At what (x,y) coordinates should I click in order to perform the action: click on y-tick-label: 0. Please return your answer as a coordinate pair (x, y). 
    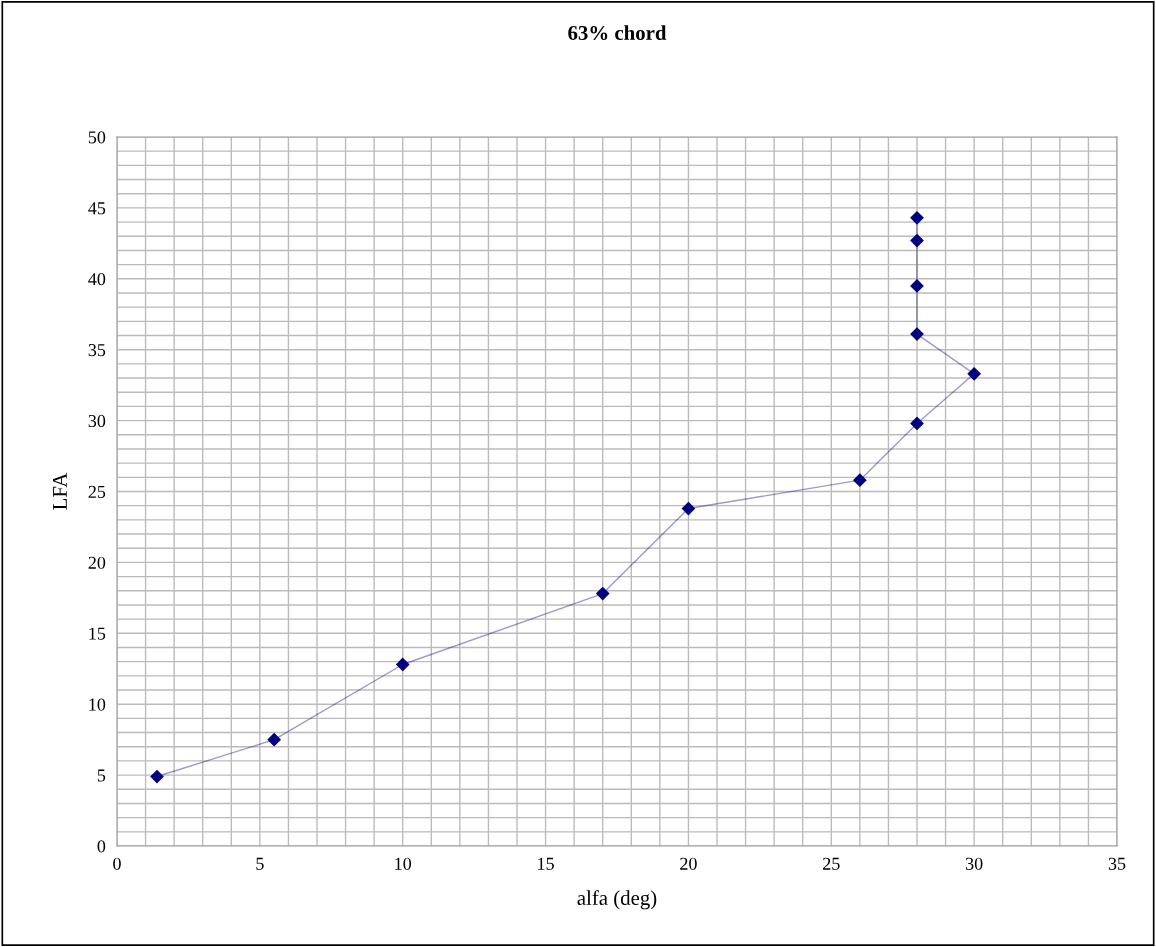
    Looking at the image, I should click on (101, 846).